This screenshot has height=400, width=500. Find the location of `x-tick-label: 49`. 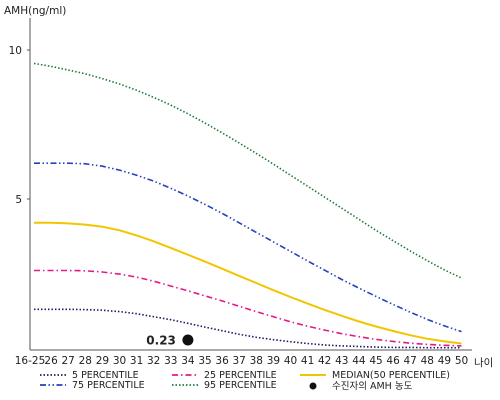

x-tick-label: 49 is located at coordinates (444, 361).